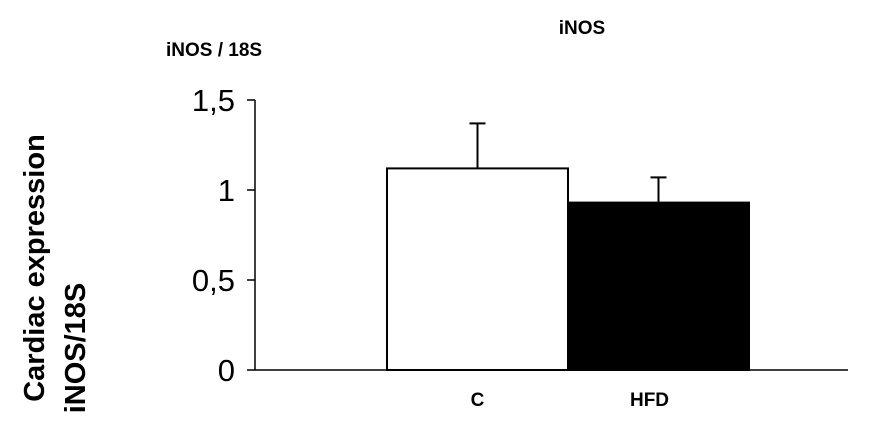  What do you see at coordinates (570, 400) in the screenshot?
I see `x-tick-labels: C HFD` at bounding box center [570, 400].